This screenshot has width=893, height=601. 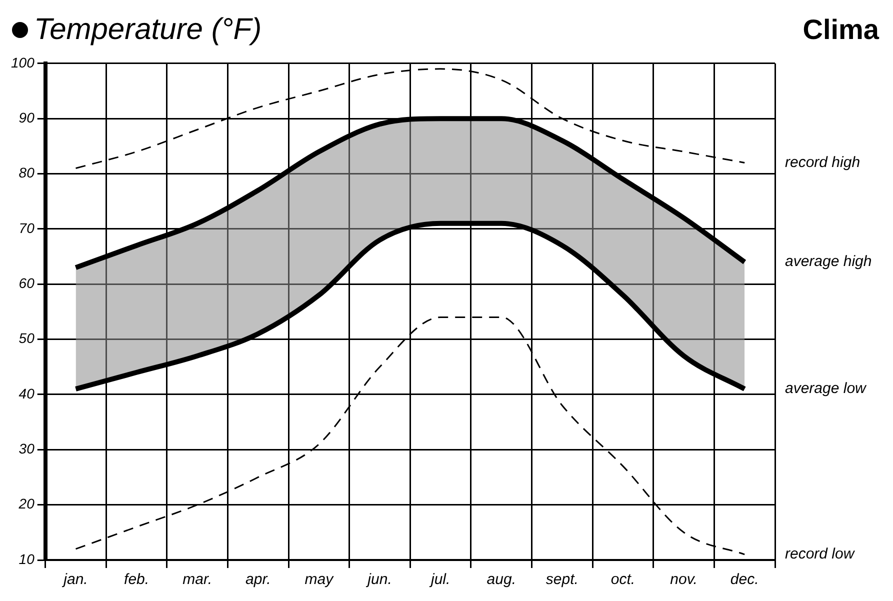 I want to click on y-tick-label: 30, so click(x=26, y=448).